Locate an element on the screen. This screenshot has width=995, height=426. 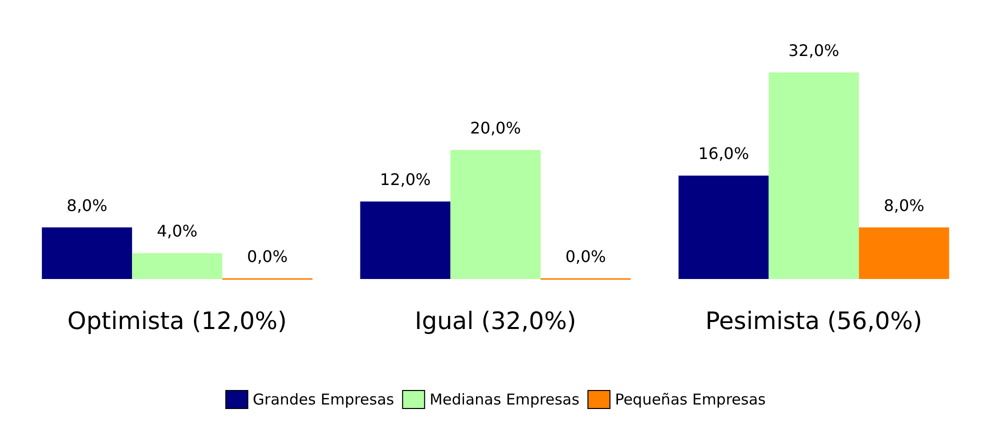
data-label: 20,0% is located at coordinates (495, 128).